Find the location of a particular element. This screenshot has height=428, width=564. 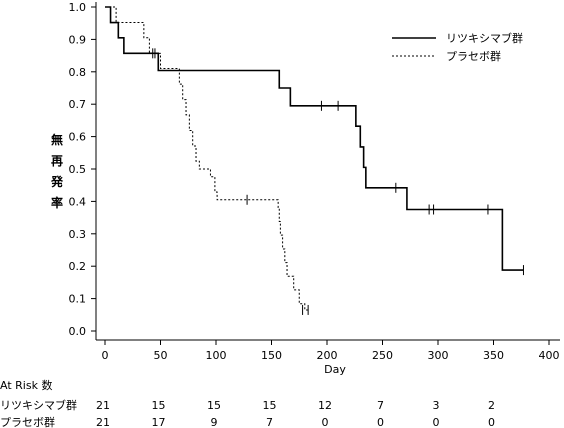

y-tick-label: 0.6 is located at coordinates (78, 137).